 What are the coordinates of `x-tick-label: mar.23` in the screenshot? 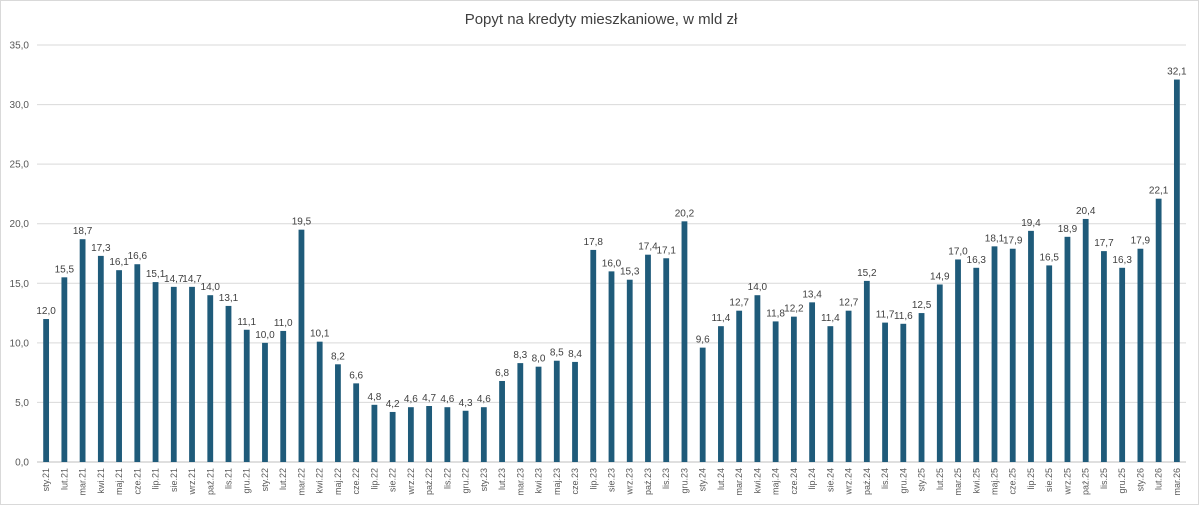 It's located at (520, 482).